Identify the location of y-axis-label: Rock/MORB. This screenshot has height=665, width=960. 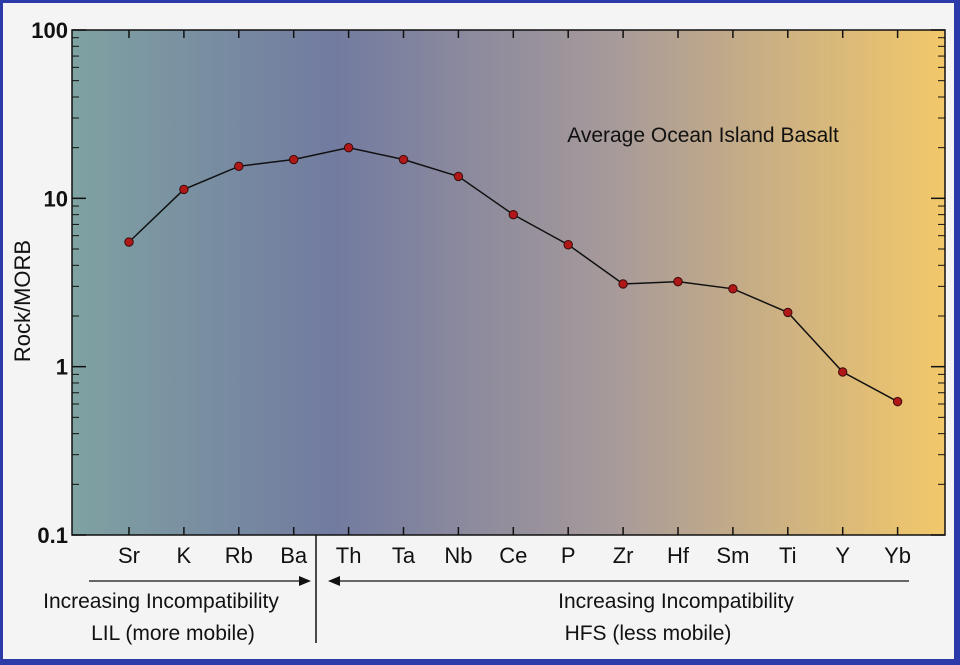
(22, 301).